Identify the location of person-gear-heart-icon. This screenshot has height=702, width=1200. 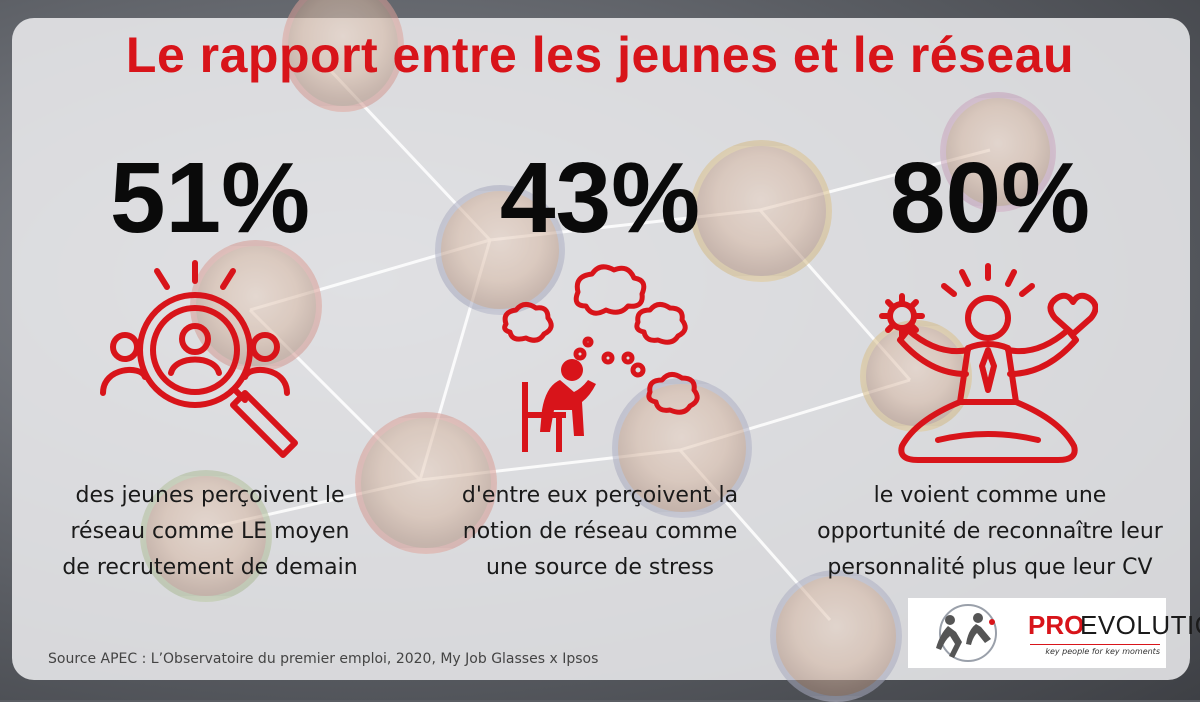
(988, 363).